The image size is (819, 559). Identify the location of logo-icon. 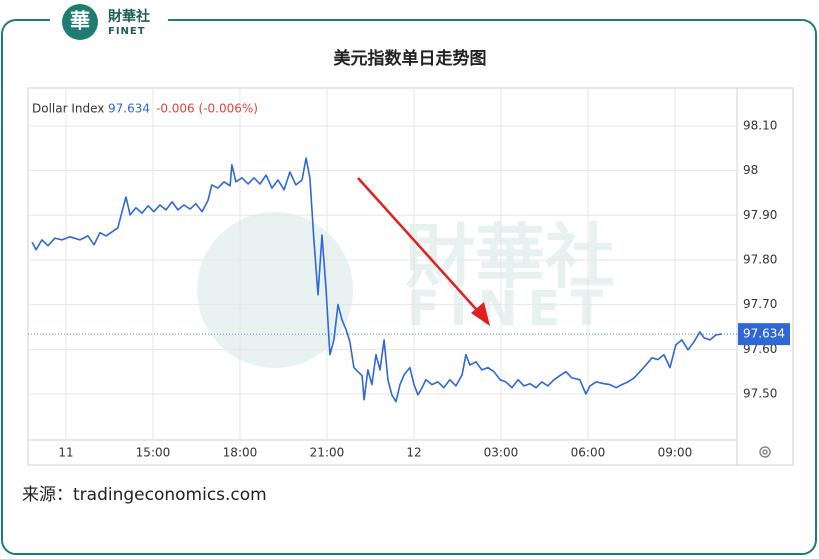
(80, 22).